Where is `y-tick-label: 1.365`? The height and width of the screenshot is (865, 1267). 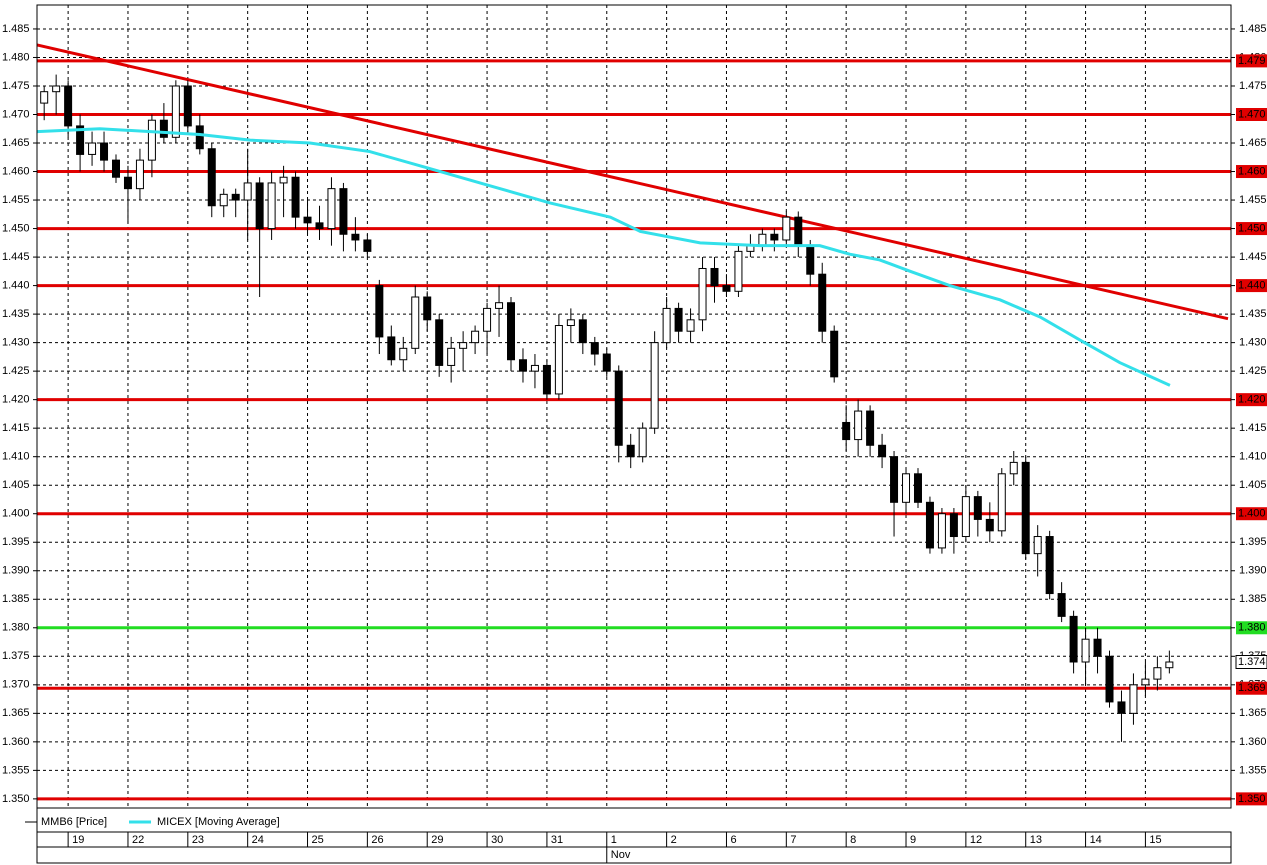 y-tick-label: 1.365 is located at coordinates (16, 713).